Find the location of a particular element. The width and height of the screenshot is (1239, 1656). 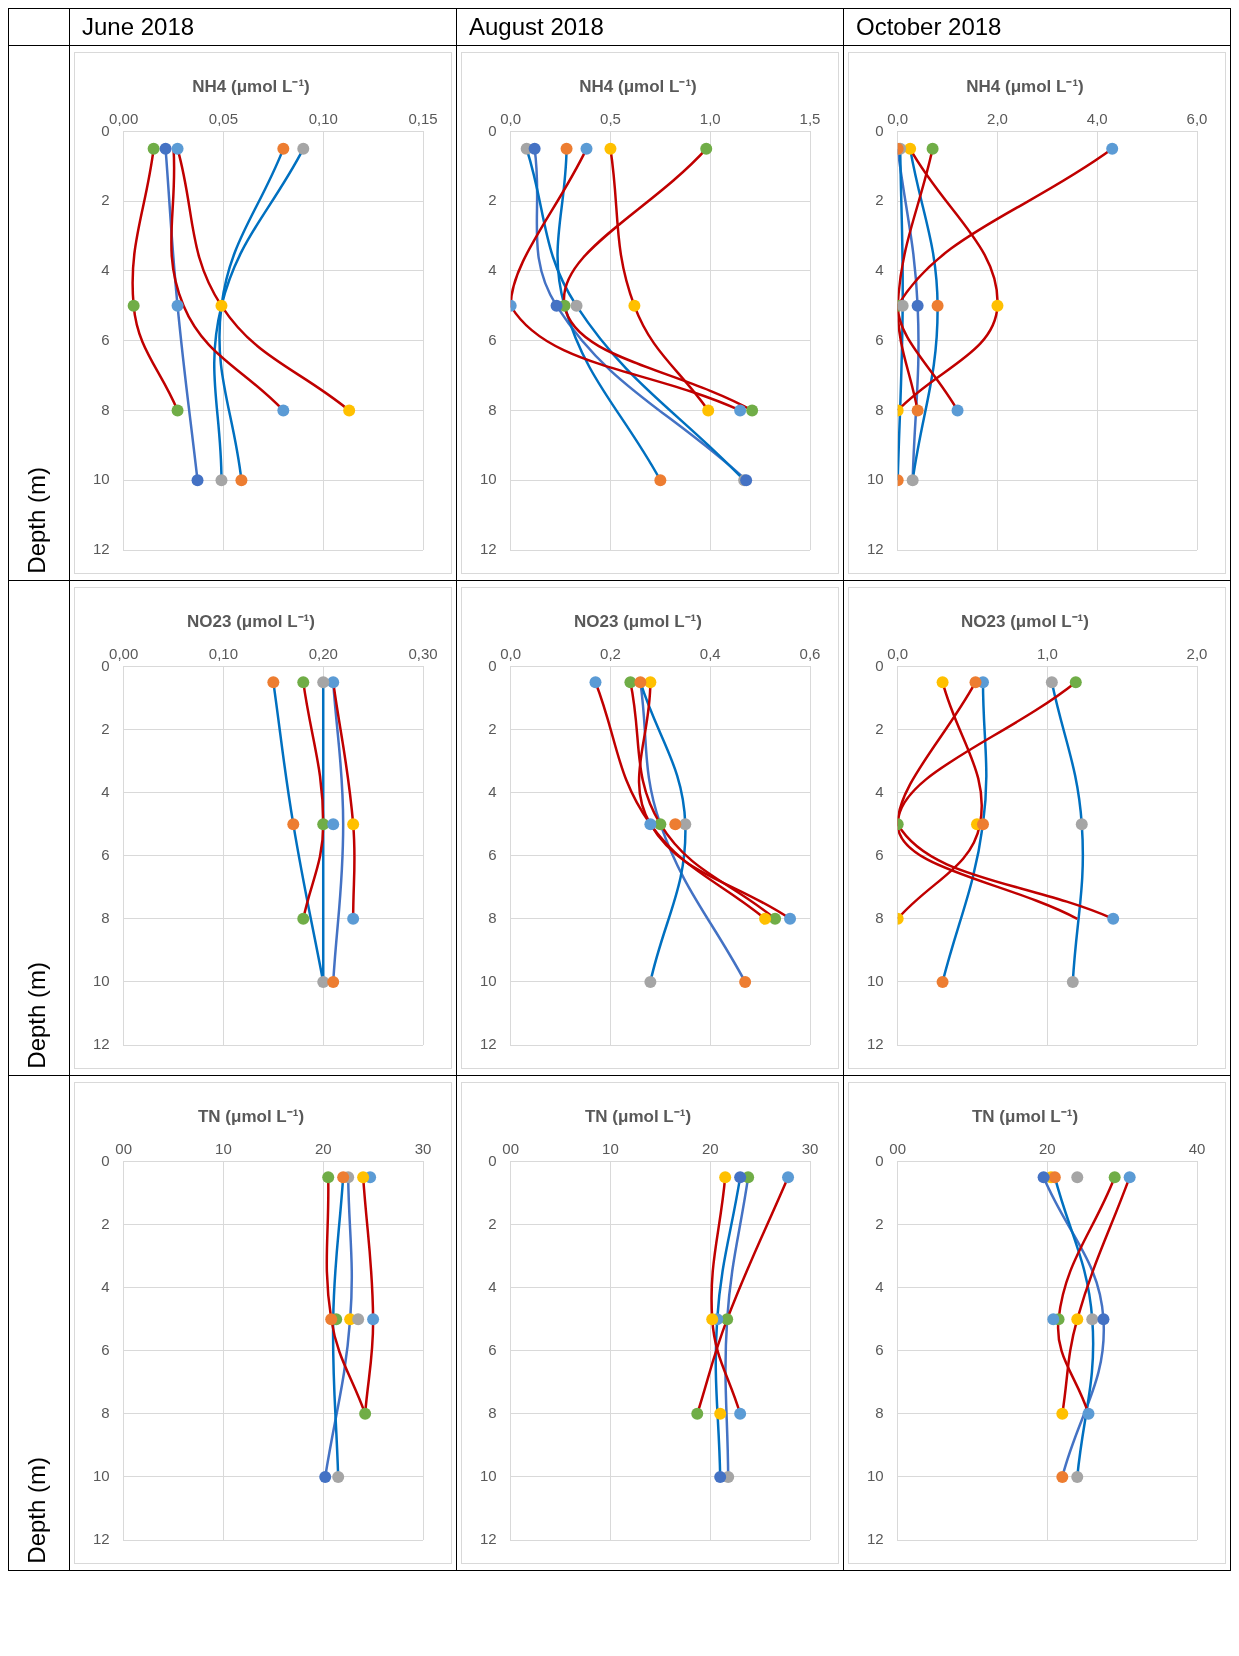

chart-subtitle: June 2018 is located at coordinates (263, 27).